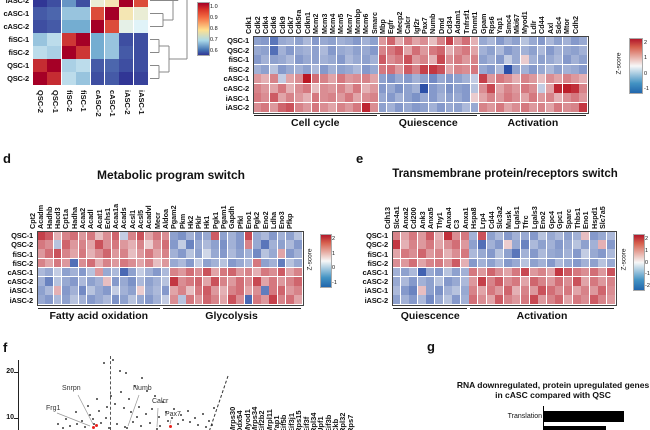 The width and height of the screenshot is (650, 430). Describe the element at coordinates (334, 239) in the screenshot. I see `colorbar-tick: 2` at that location.